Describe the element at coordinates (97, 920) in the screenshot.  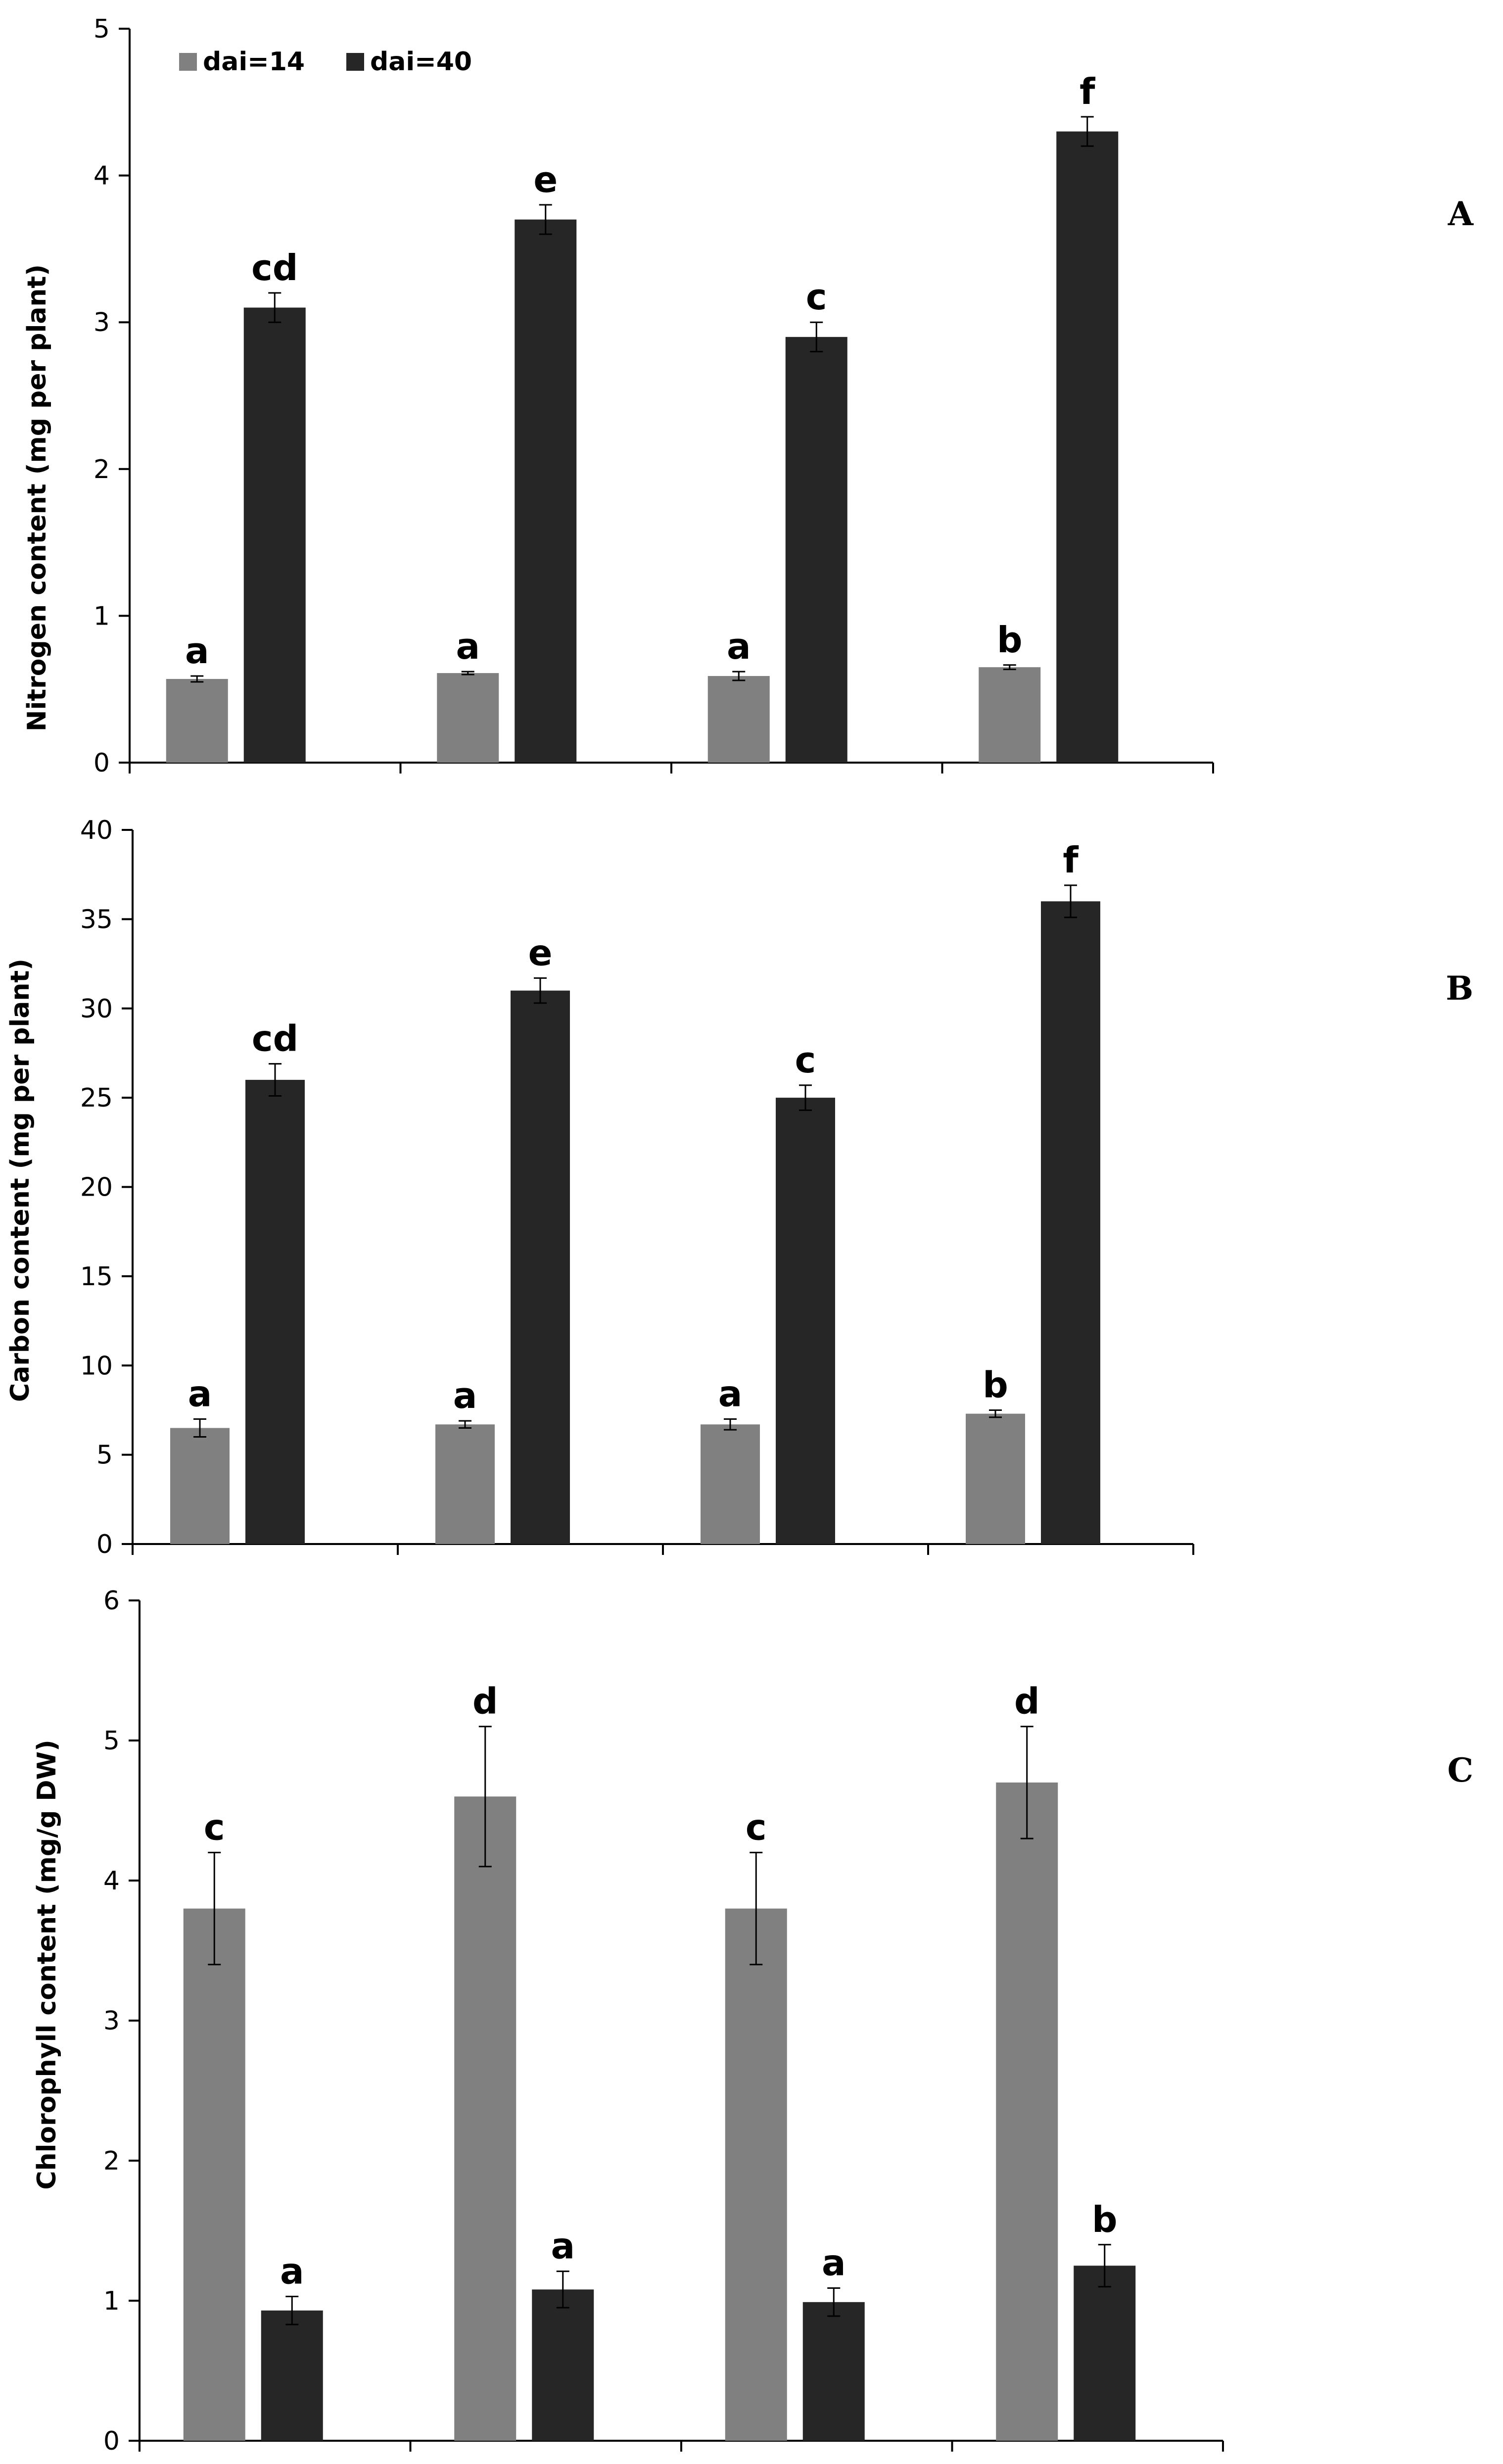
I see `y-tick-label: 35` at that location.